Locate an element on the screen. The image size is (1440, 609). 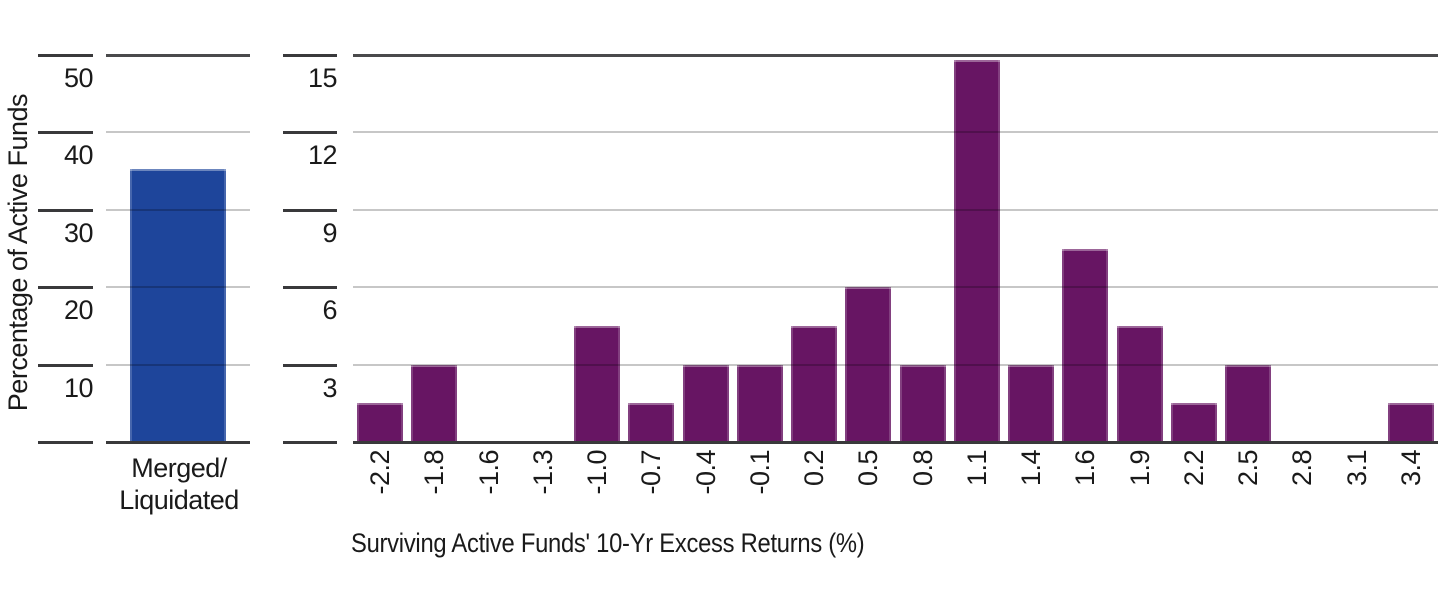
x-tick-label: 3.1 is located at coordinates (1357, 468).